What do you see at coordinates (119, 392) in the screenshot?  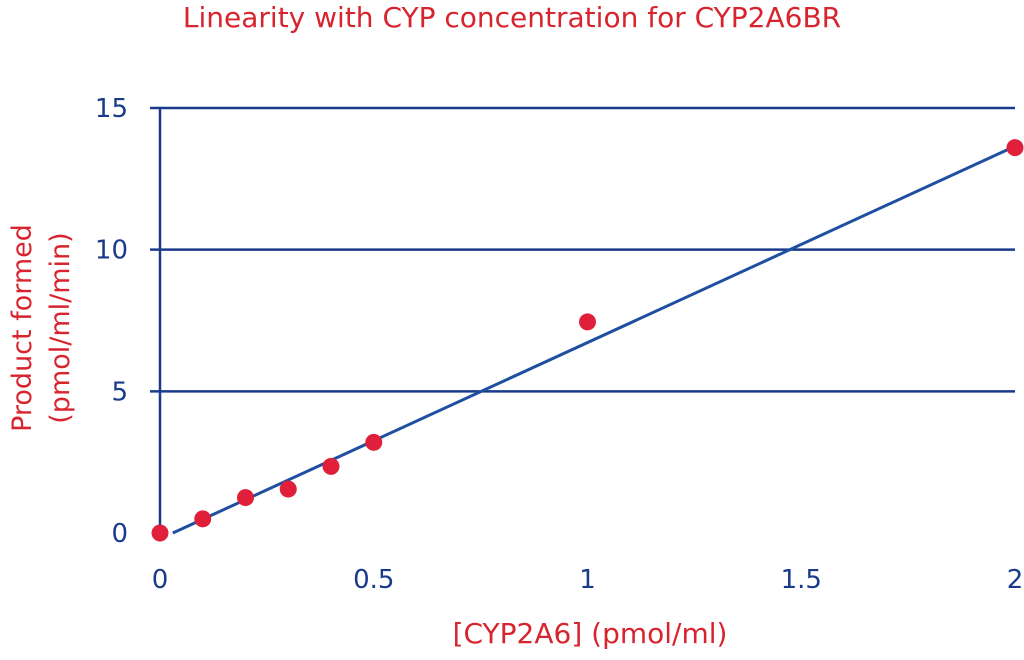 I see `y-tick-label: 5` at bounding box center [119, 392].